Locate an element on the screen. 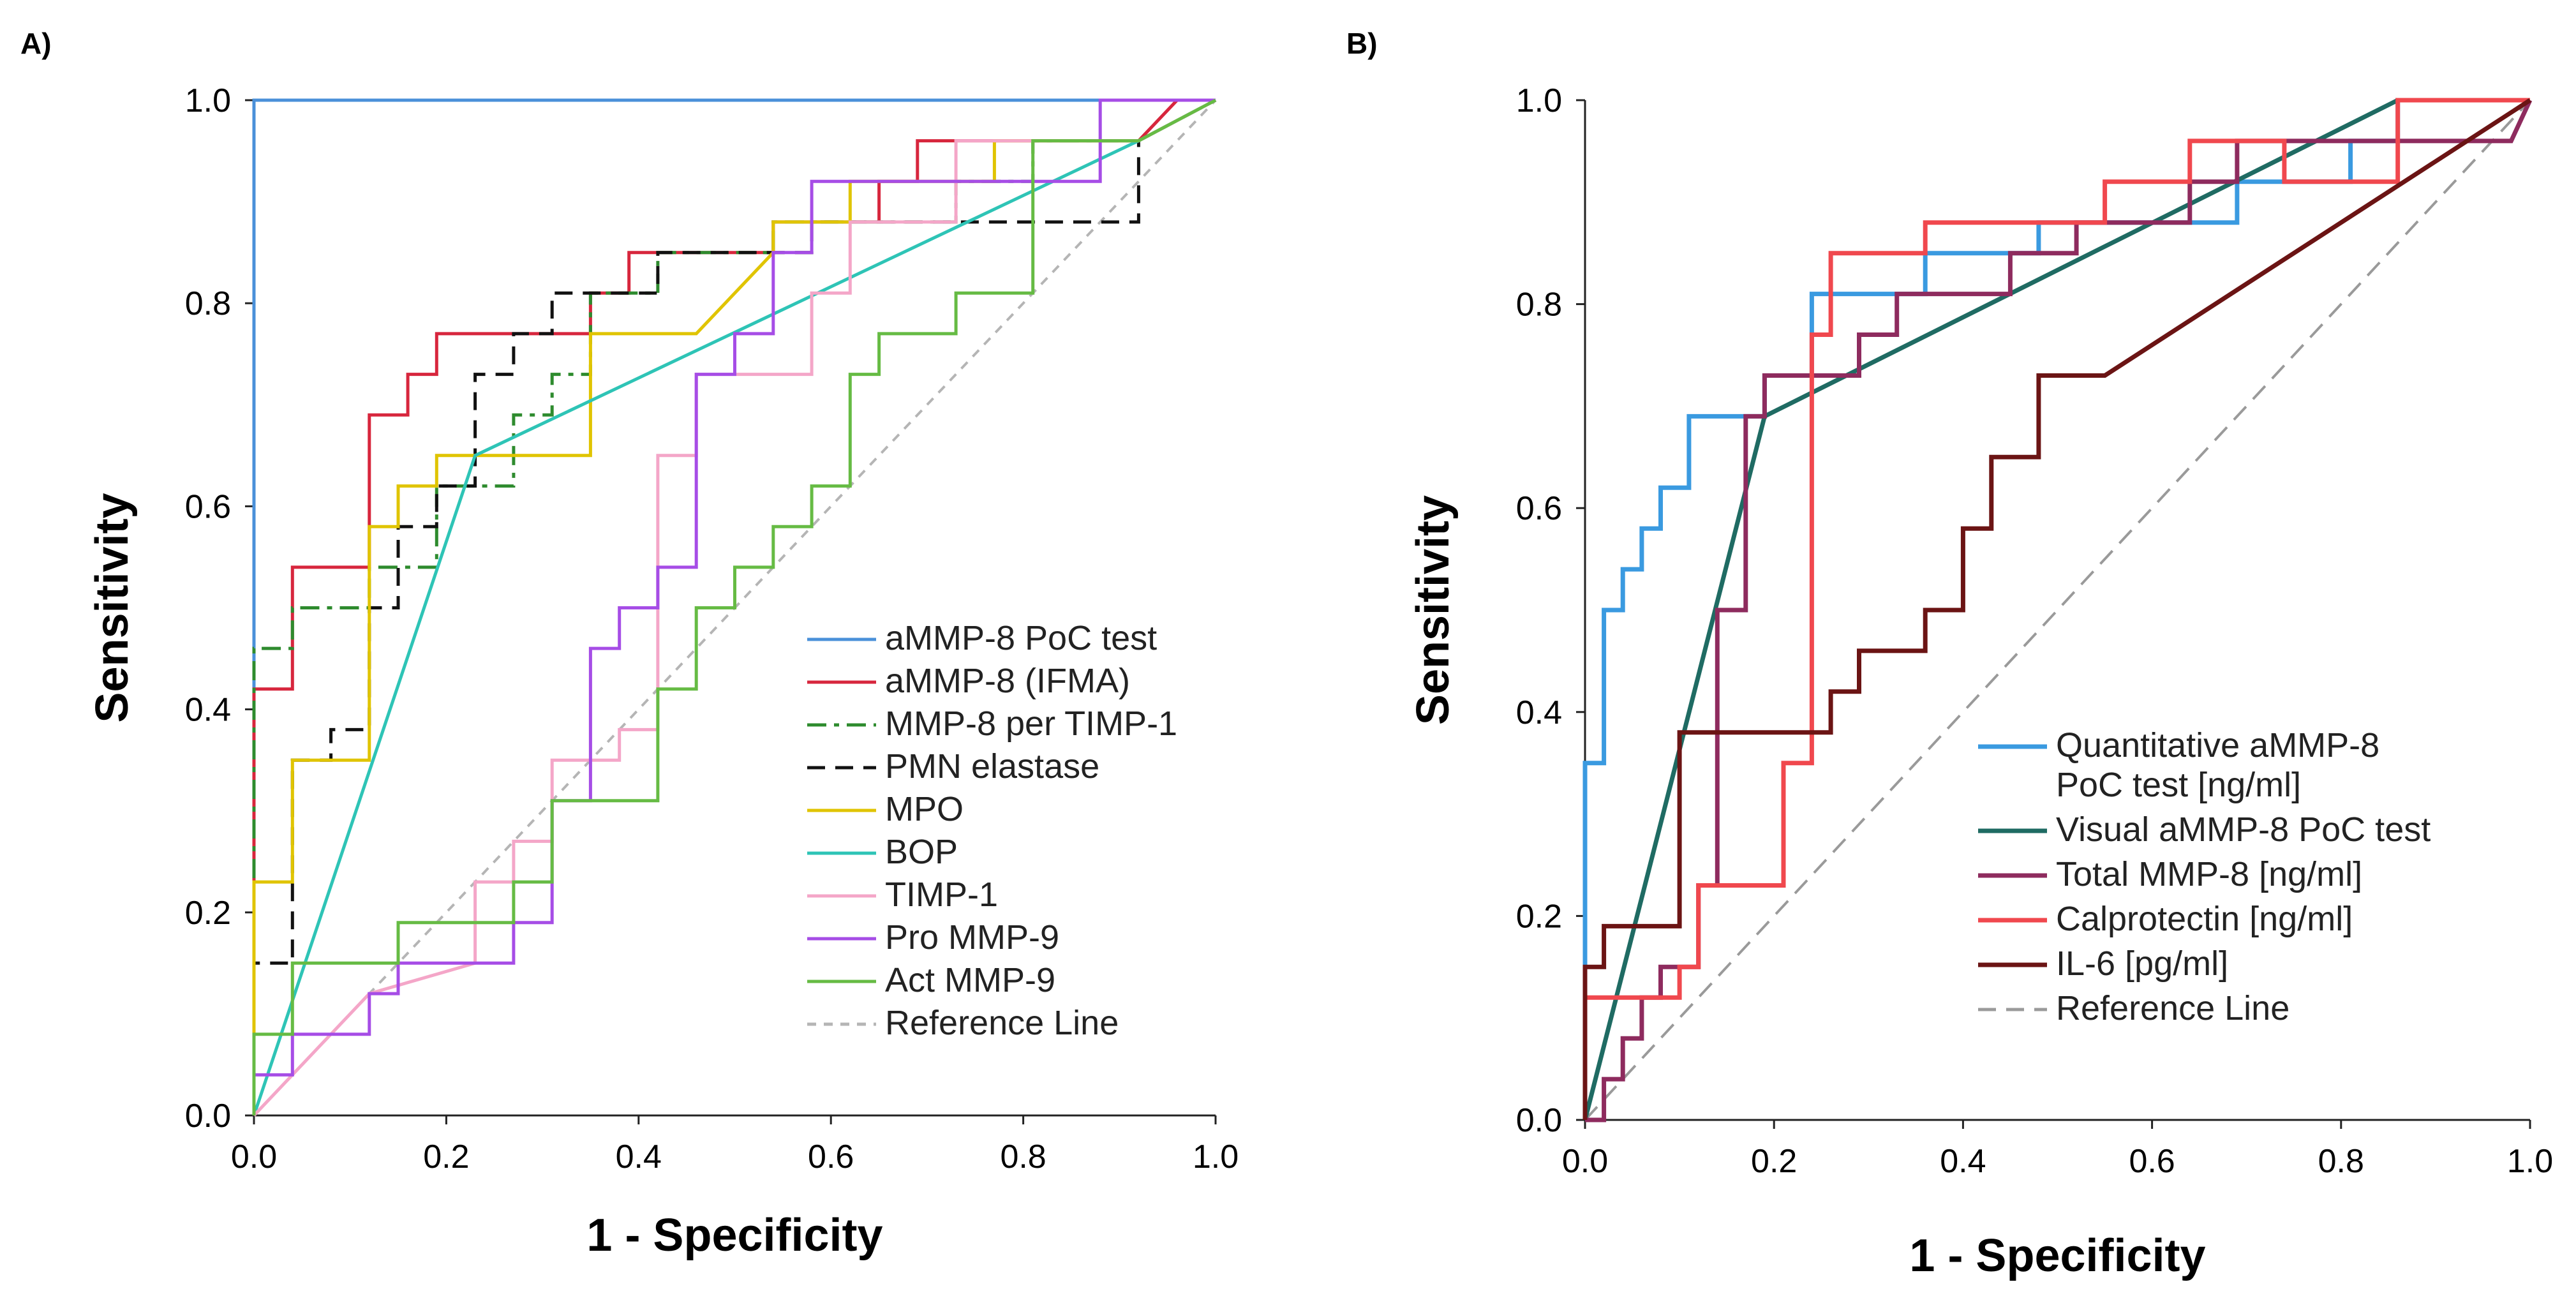  panel-a-x-tick-label: 0.8 is located at coordinates (1023, 1156).